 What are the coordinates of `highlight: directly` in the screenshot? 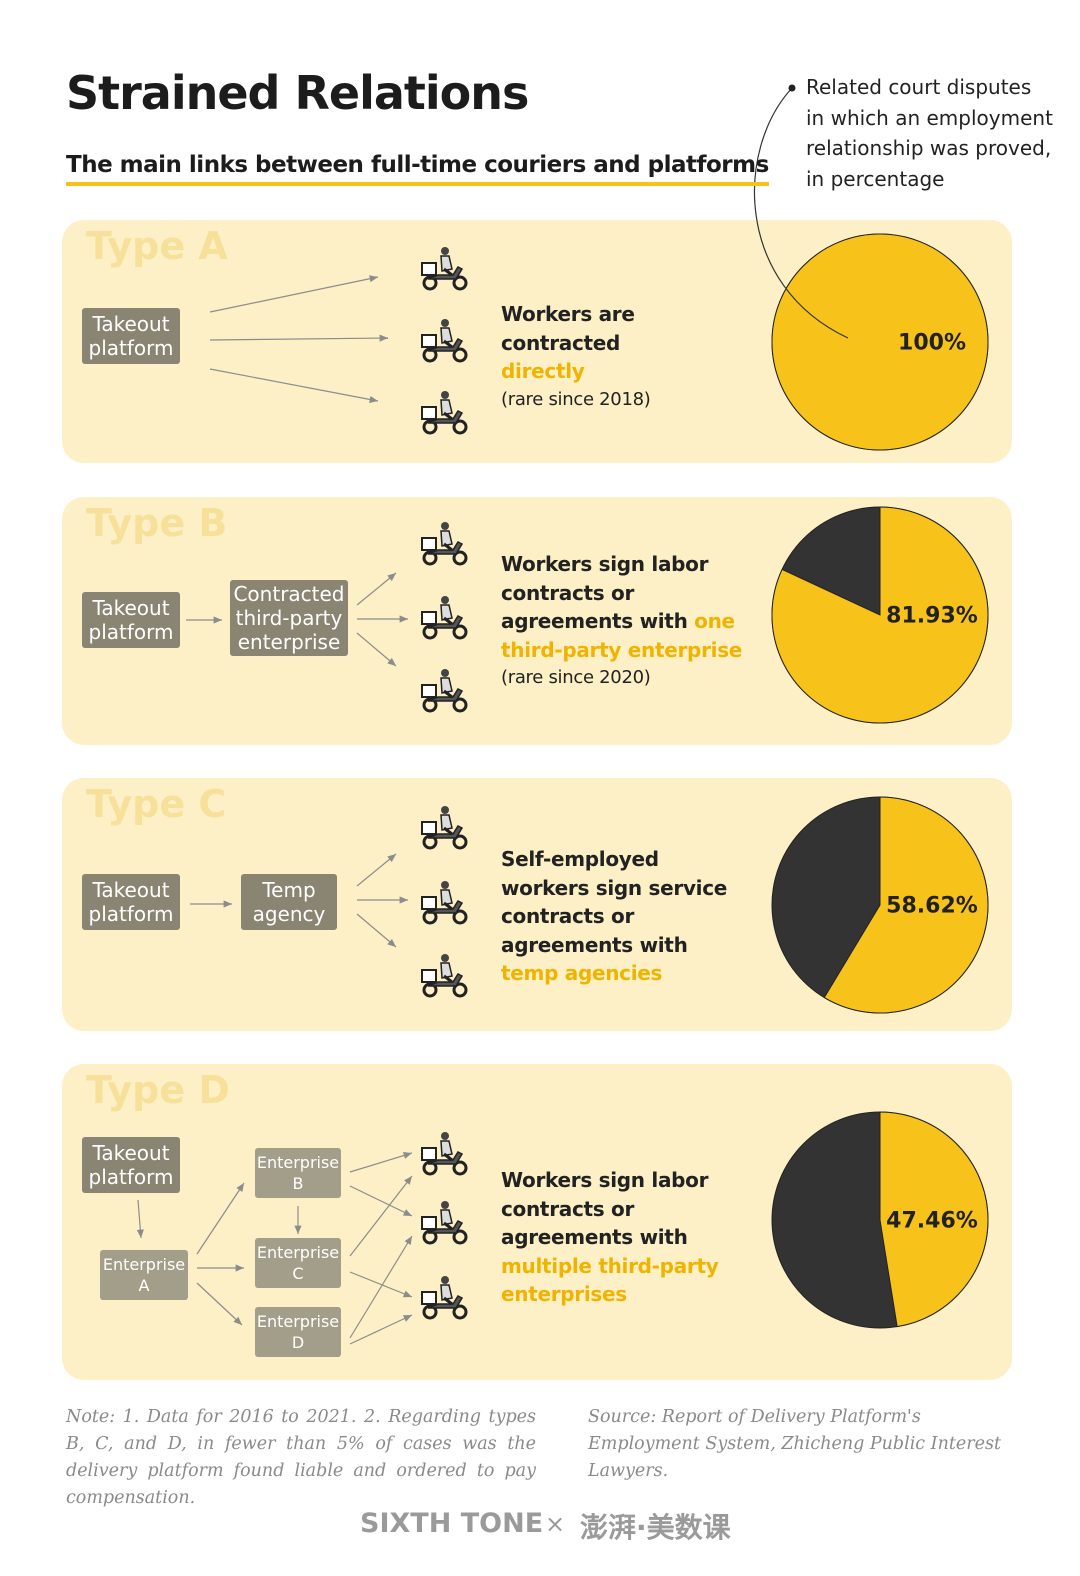 It's located at (543, 371).